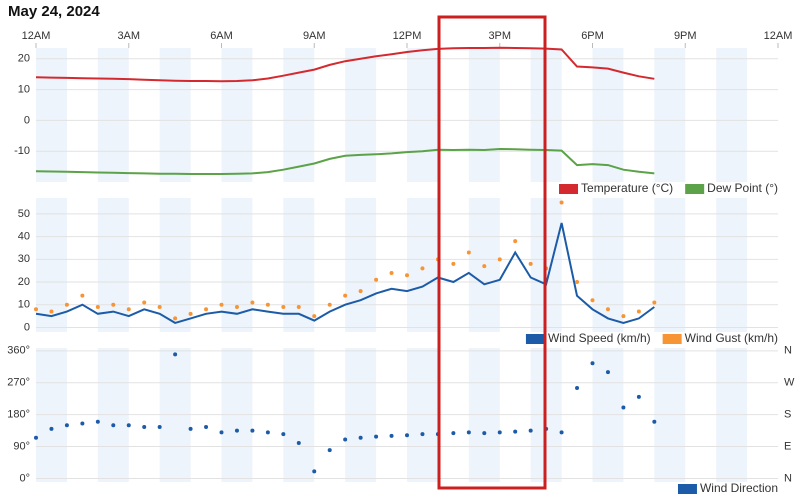 This screenshot has height=500, width=800. Describe the element at coordinates (18, 415) in the screenshot. I see `y-tick-label: 180°` at that location.